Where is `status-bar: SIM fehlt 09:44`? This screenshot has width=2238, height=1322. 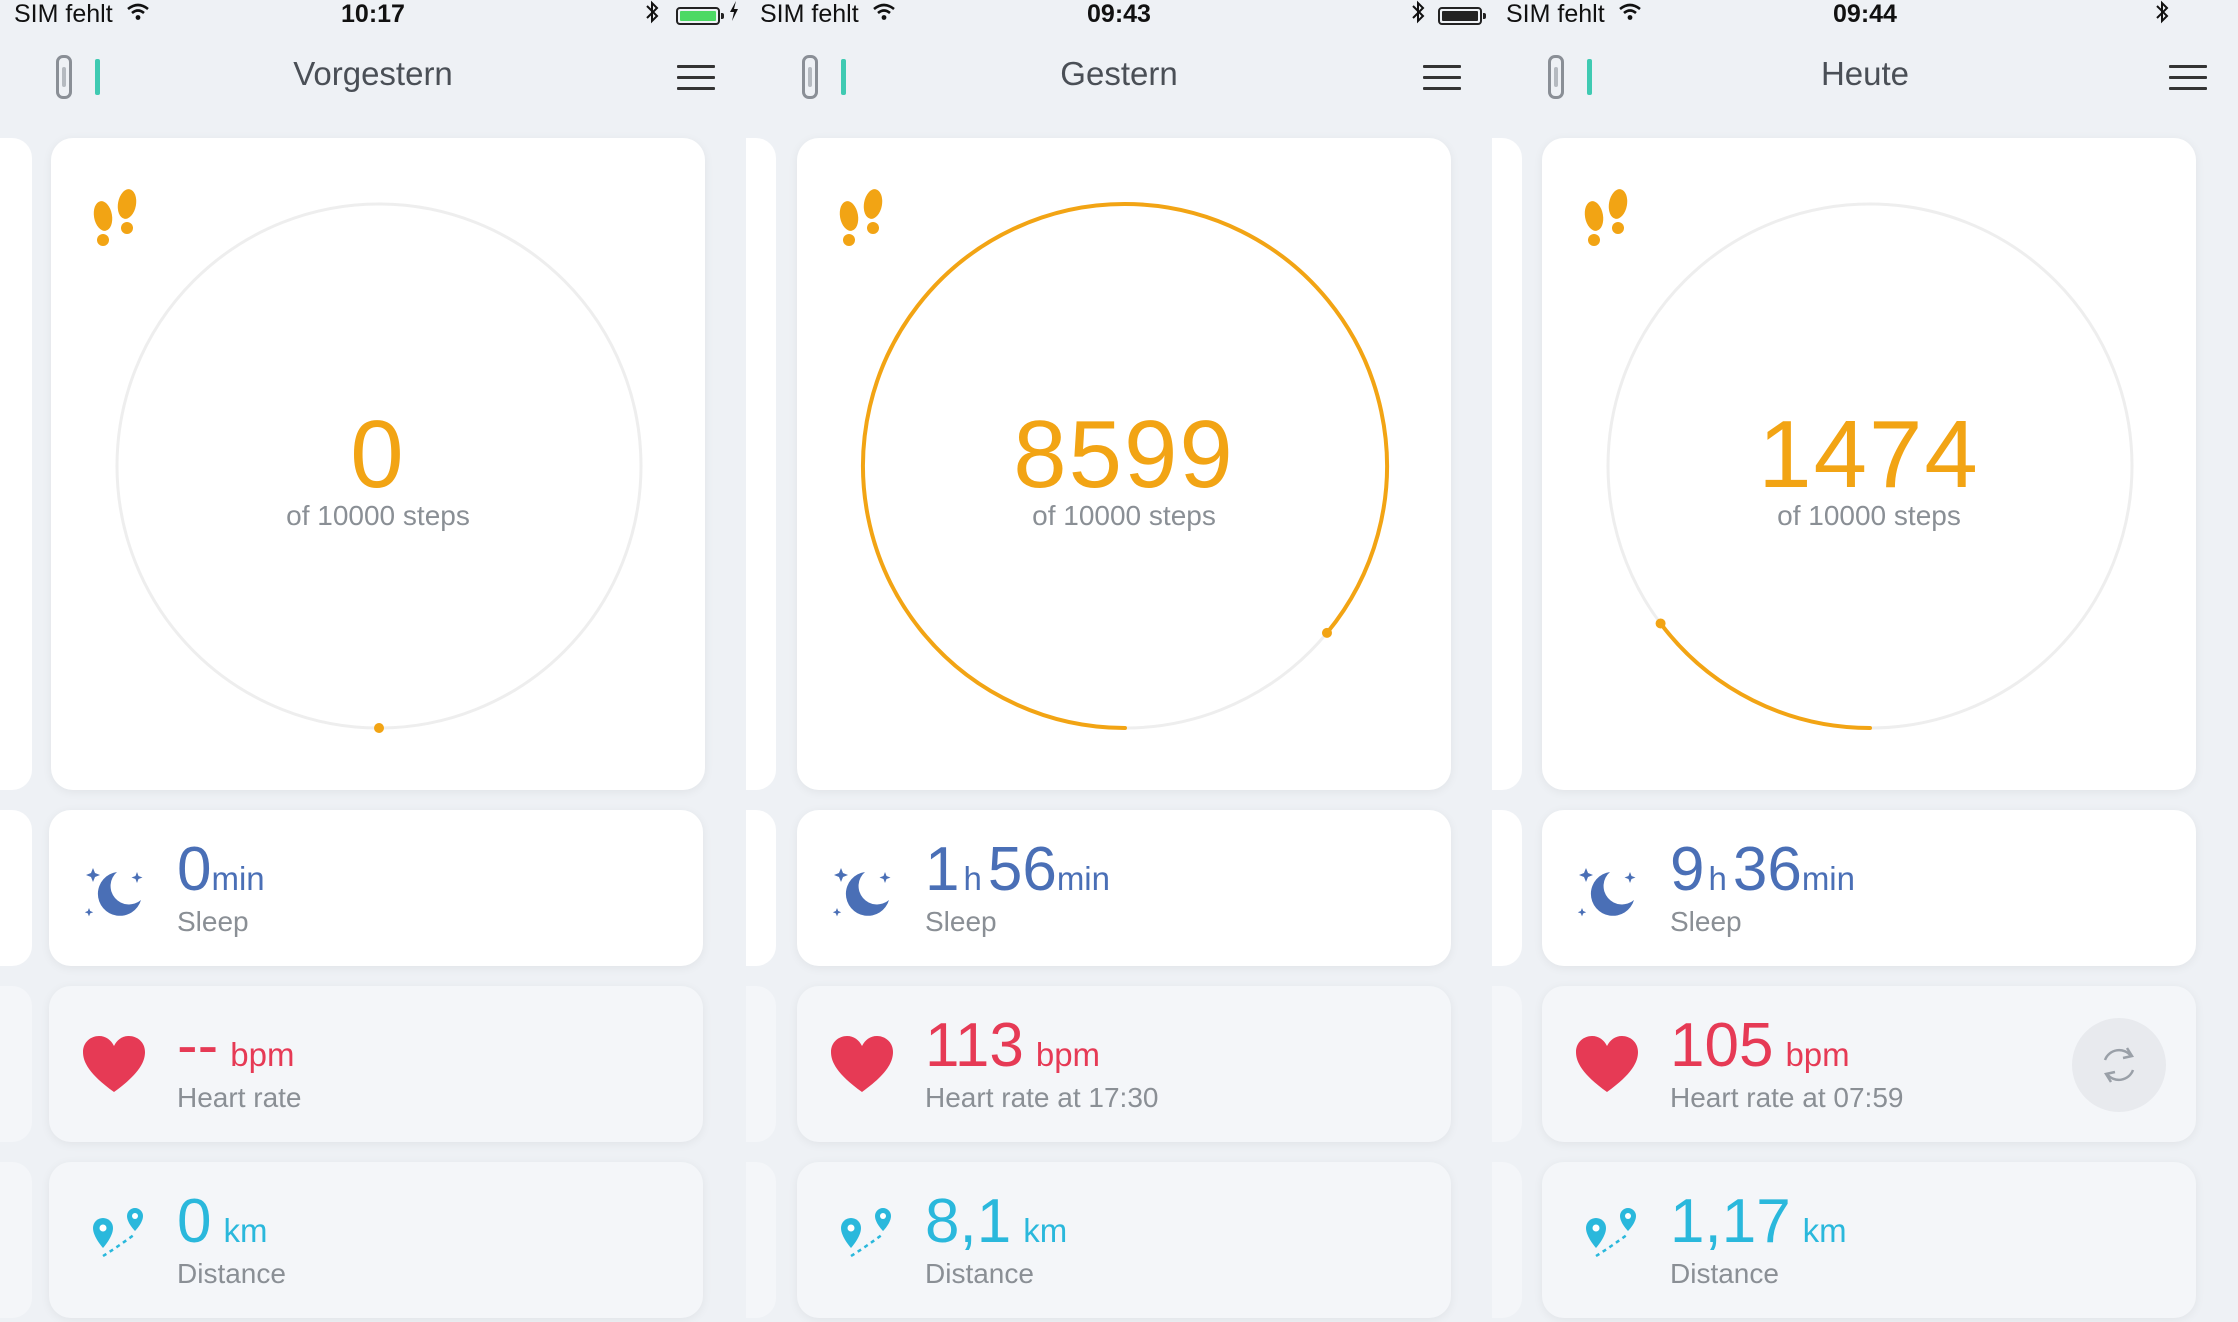 status-bar: SIM fehlt 09:44 is located at coordinates (1865, 17).